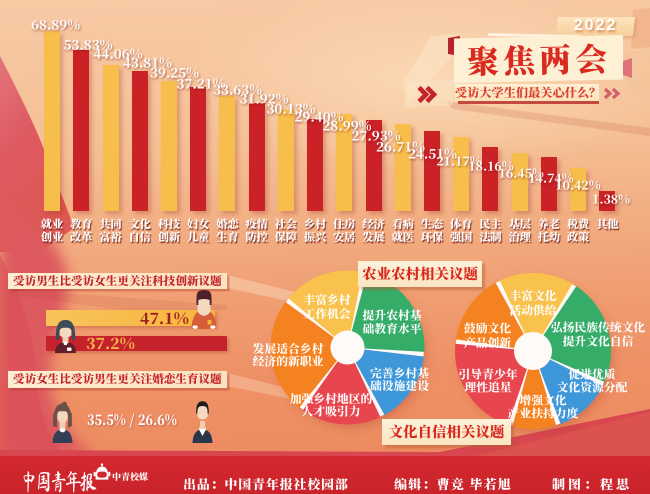 This screenshot has width=650, height=494. What do you see at coordinates (543, 406) in the screenshot?
I see `svg-text: 增强文化产业扶持力度` at bounding box center [543, 406].